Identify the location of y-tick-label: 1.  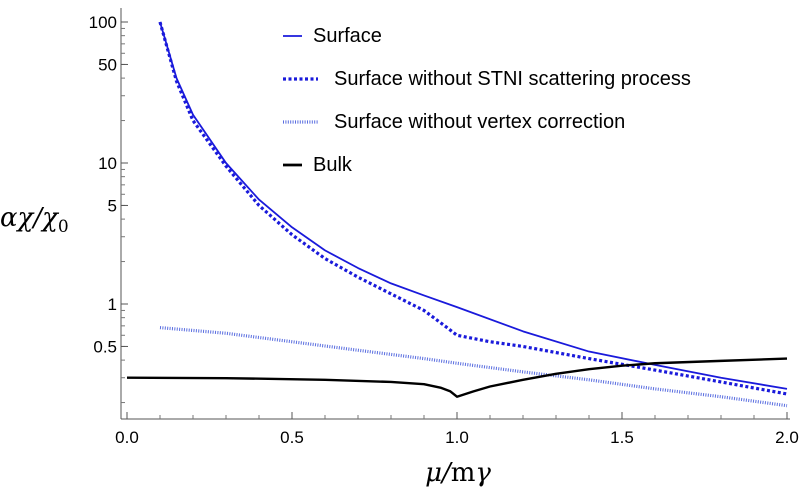
(112, 304).